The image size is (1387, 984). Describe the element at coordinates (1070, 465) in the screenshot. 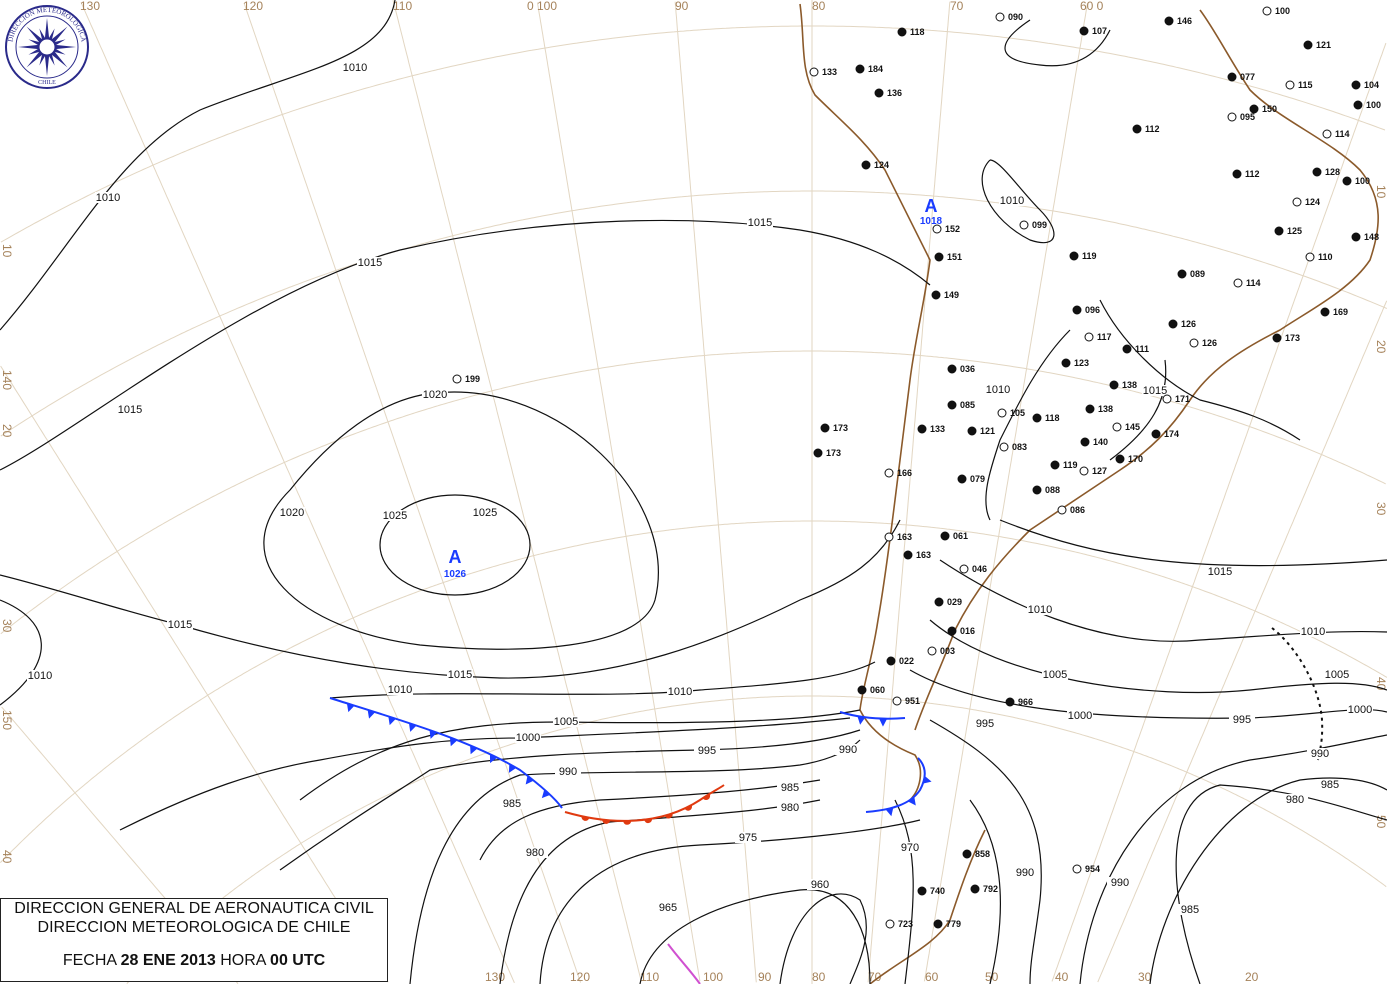

I see `station-pressure: 119` at that location.